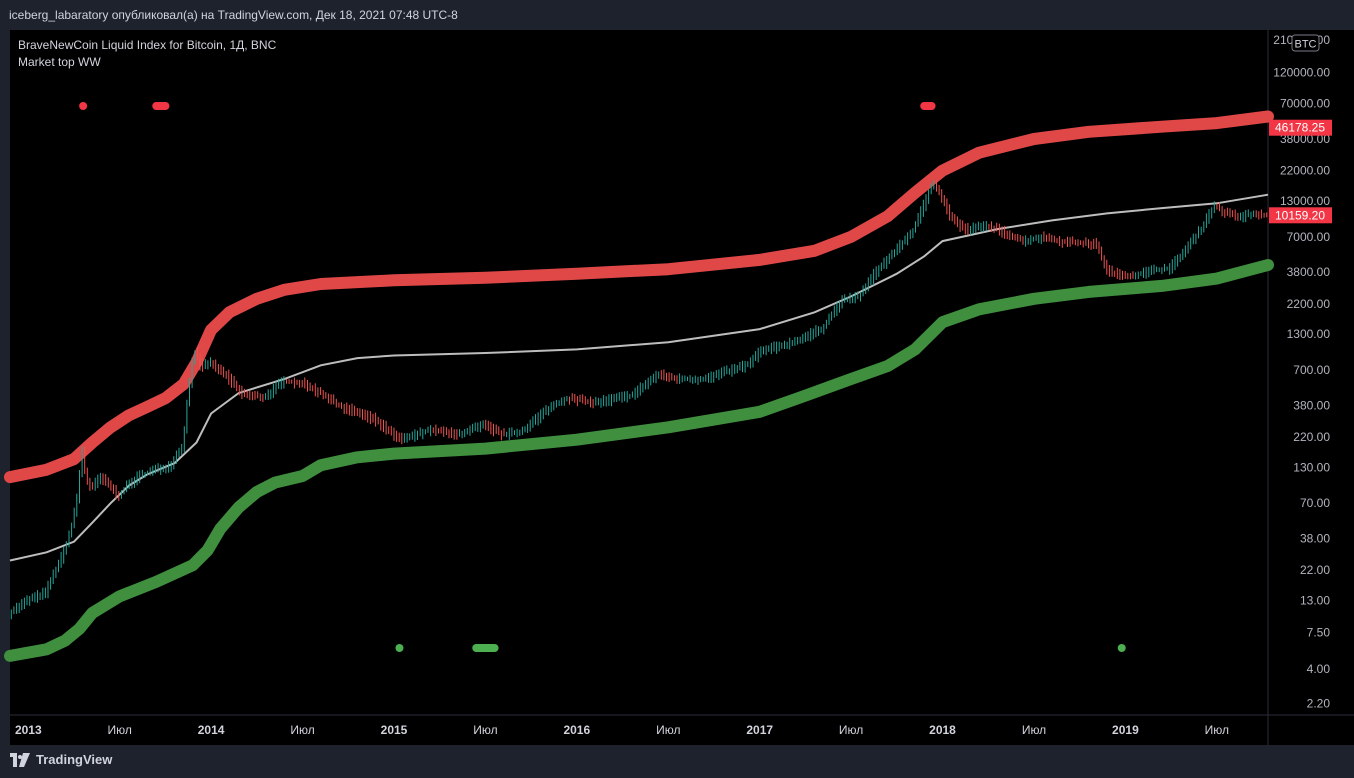 Image resolution: width=1354 pixels, height=778 pixels. What do you see at coordinates (1309, 334) in the screenshot?
I see `y-tick-label: 1300.00` at bounding box center [1309, 334].